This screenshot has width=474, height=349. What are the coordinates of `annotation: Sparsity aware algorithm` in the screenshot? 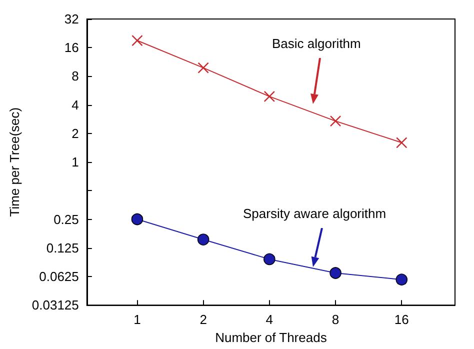 It's located at (314, 213).